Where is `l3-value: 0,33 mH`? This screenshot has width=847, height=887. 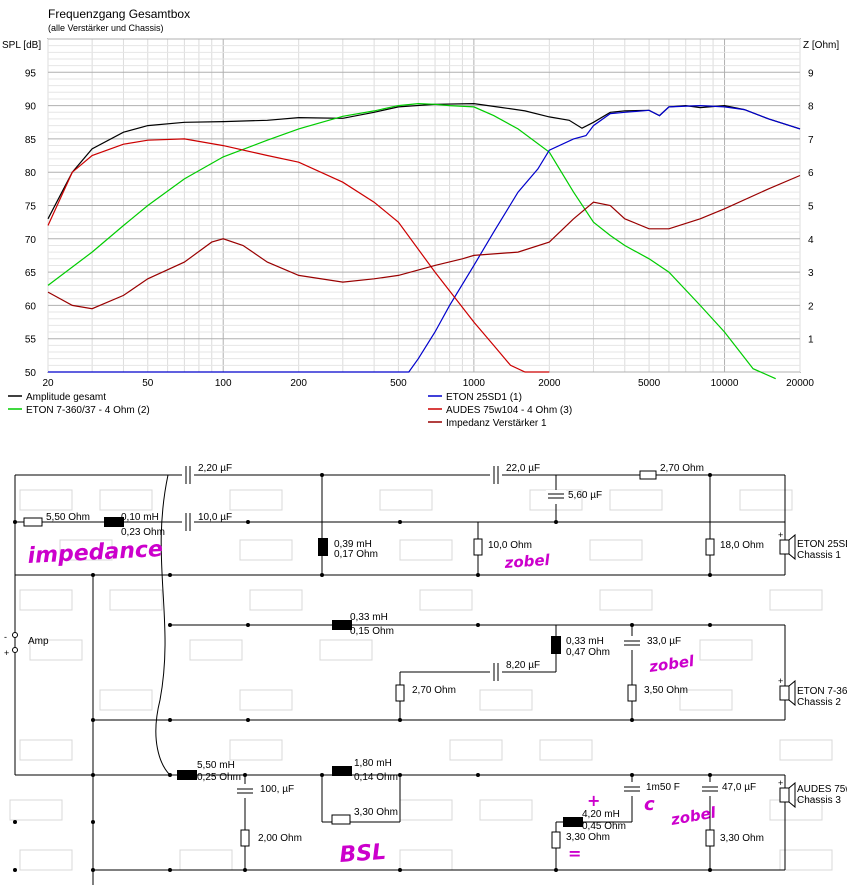 l3-value: 0,33 mH is located at coordinates (369, 617).